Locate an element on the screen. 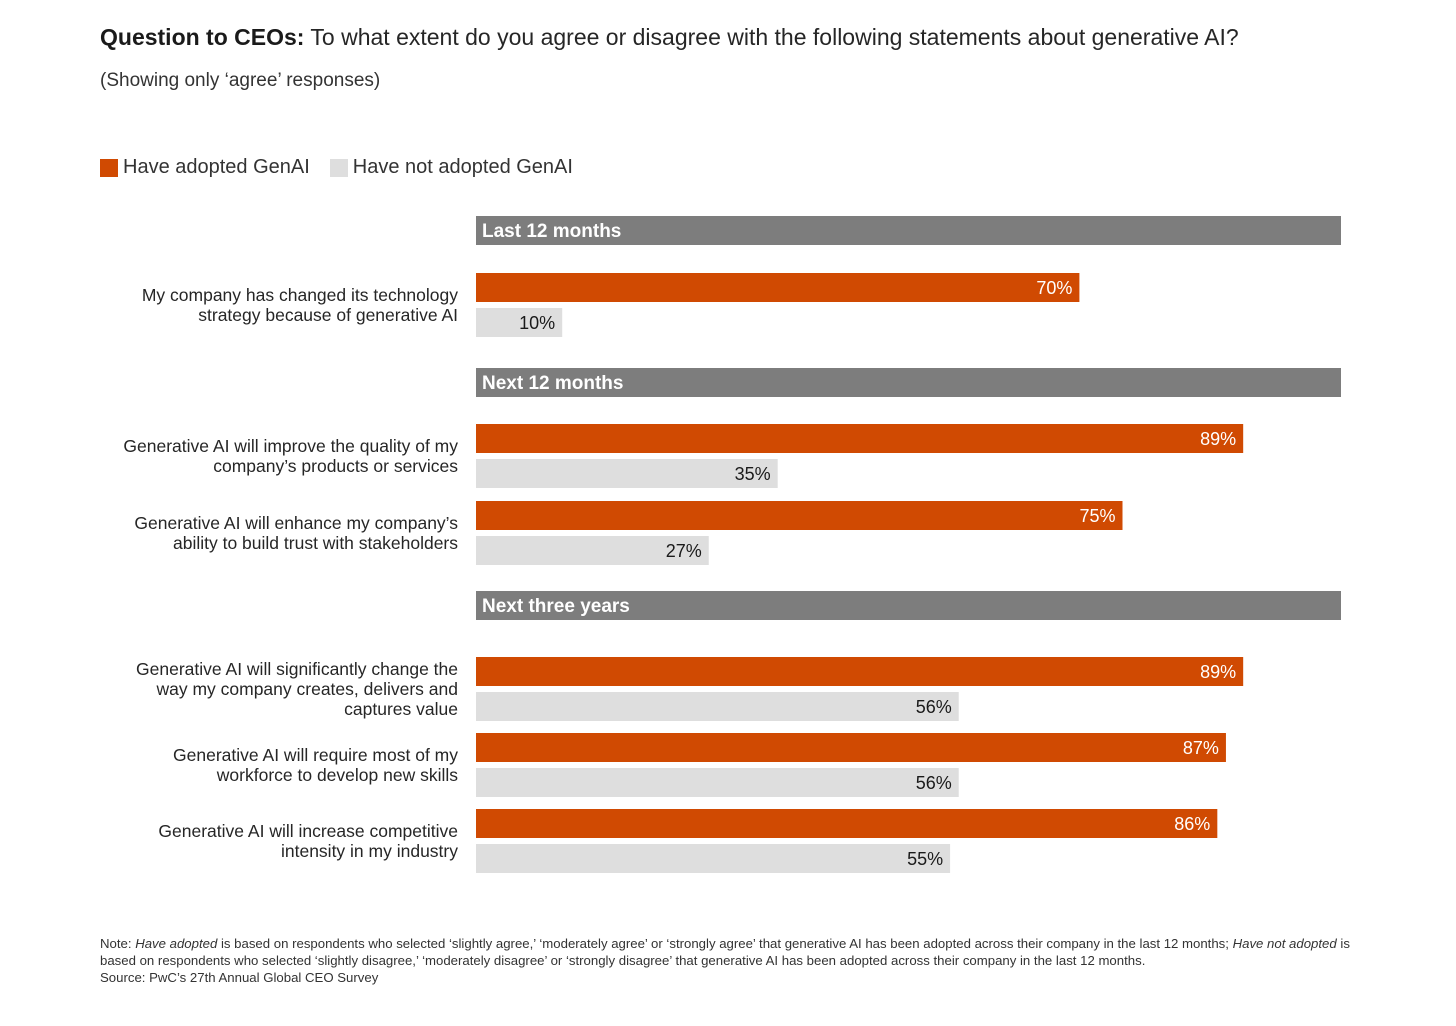 Image resolution: width=1456 pixels, height=1026 pixels. value-label-not-adopted: 55% is located at coordinates (925, 859).